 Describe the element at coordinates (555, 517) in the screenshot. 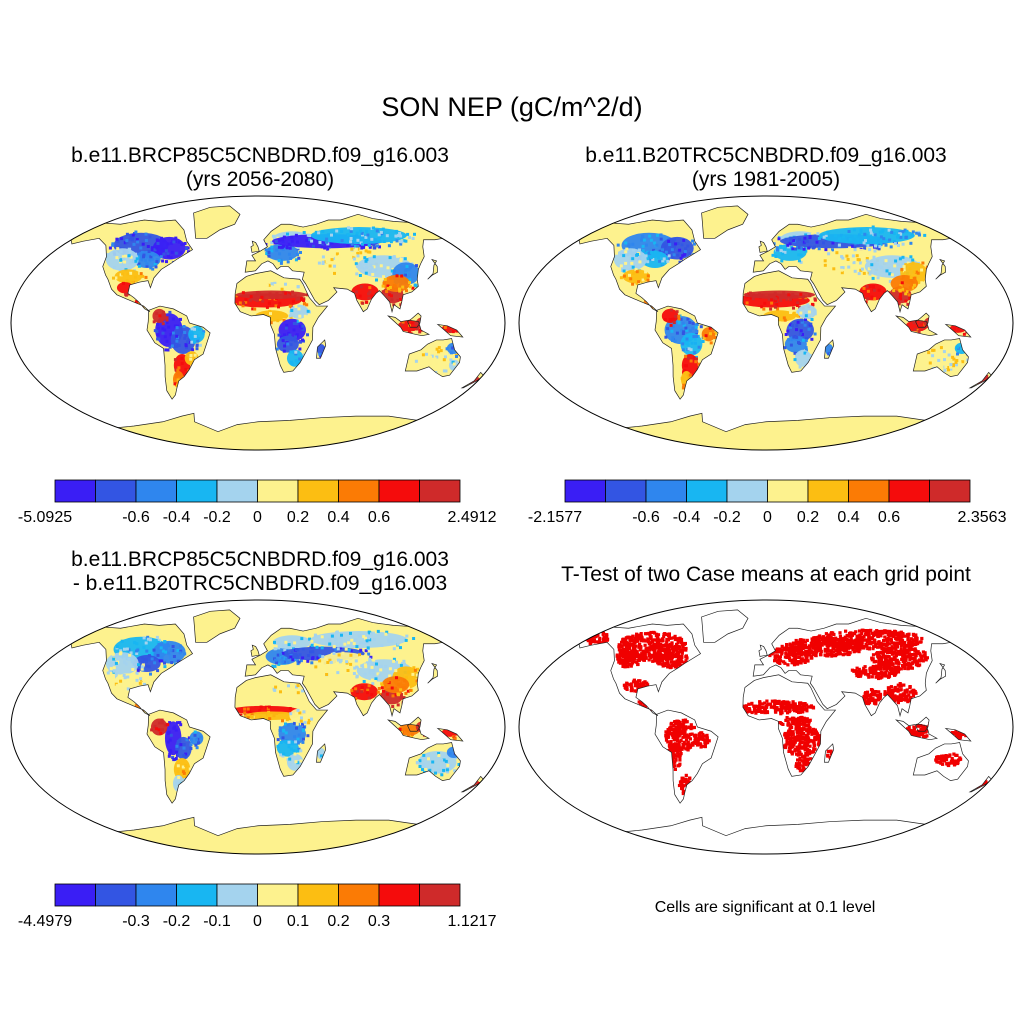

I see `colorbar-label-0: -2.1577` at that location.